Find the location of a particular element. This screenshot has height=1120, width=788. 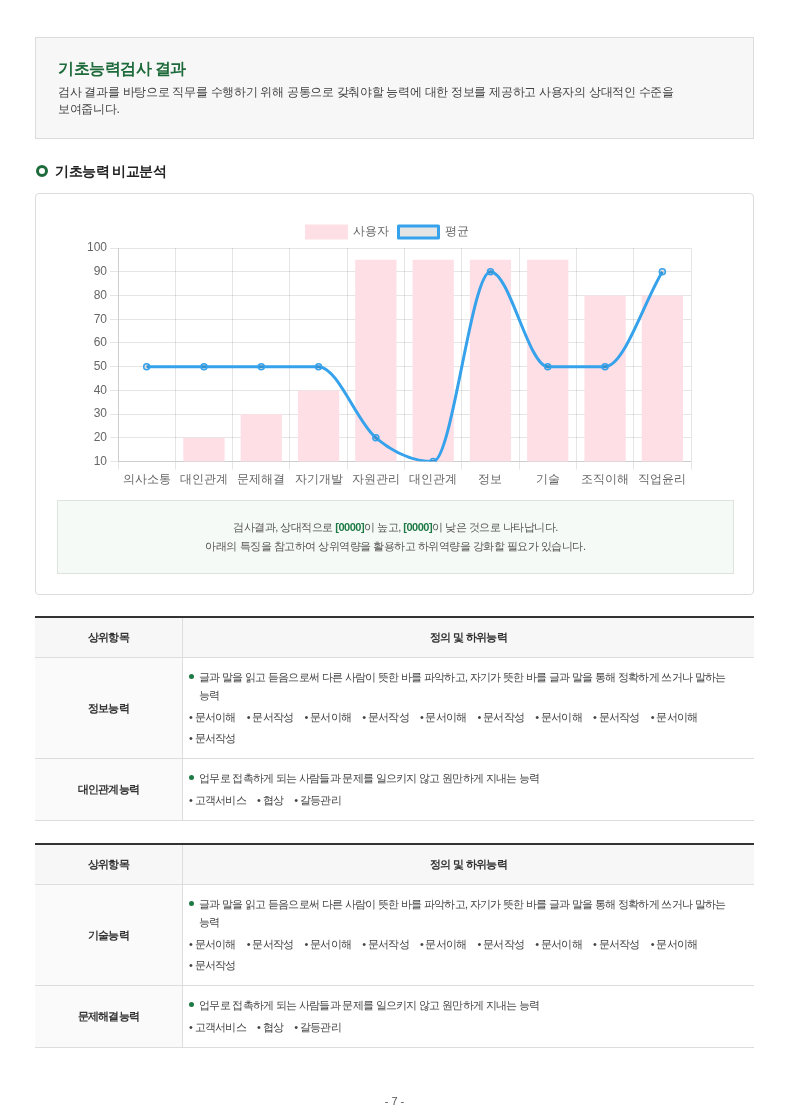

x-tick-label: 자기개발 is located at coordinates (318, 479).